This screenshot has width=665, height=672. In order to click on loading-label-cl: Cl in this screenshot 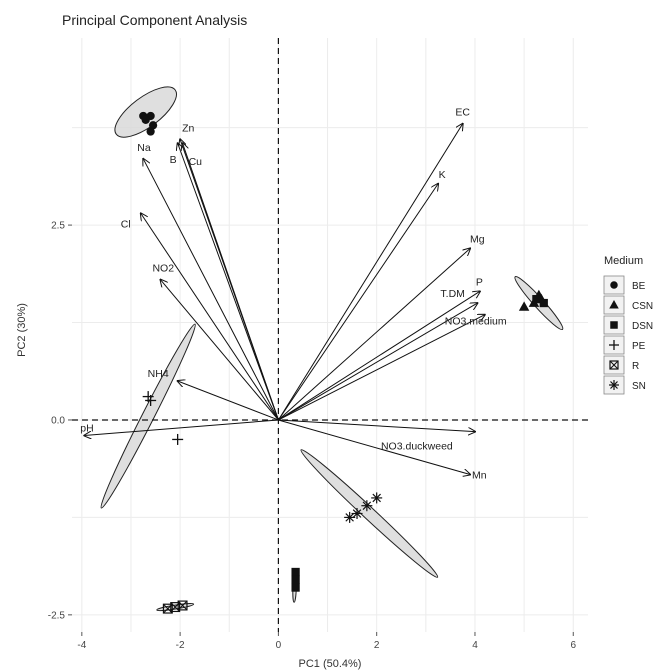, I will do `click(126, 224)`.